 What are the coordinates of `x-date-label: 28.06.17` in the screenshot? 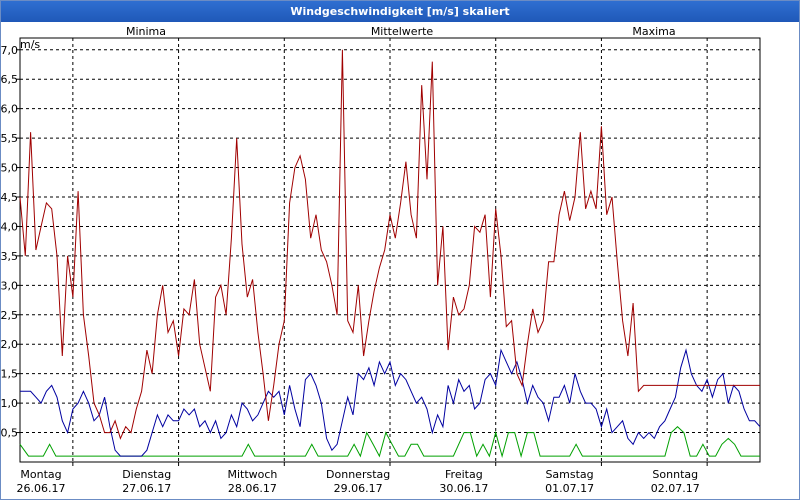 It's located at (252, 488).